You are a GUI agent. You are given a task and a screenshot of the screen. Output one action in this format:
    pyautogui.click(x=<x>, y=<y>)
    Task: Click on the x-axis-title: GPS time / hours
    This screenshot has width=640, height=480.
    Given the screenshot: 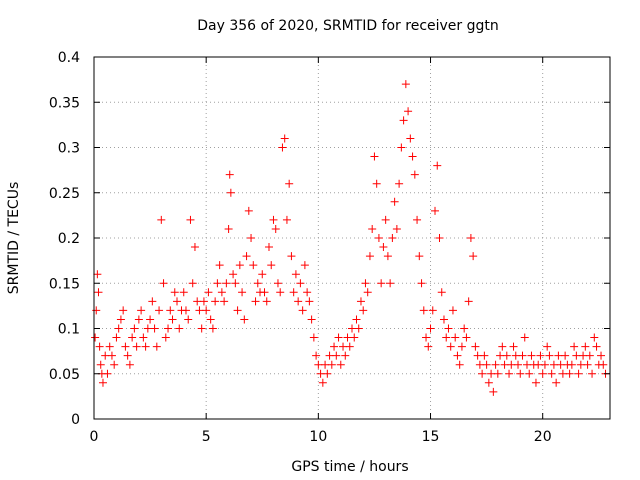 What is the action you would take?
    pyautogui.click(x=349, y=467)
    